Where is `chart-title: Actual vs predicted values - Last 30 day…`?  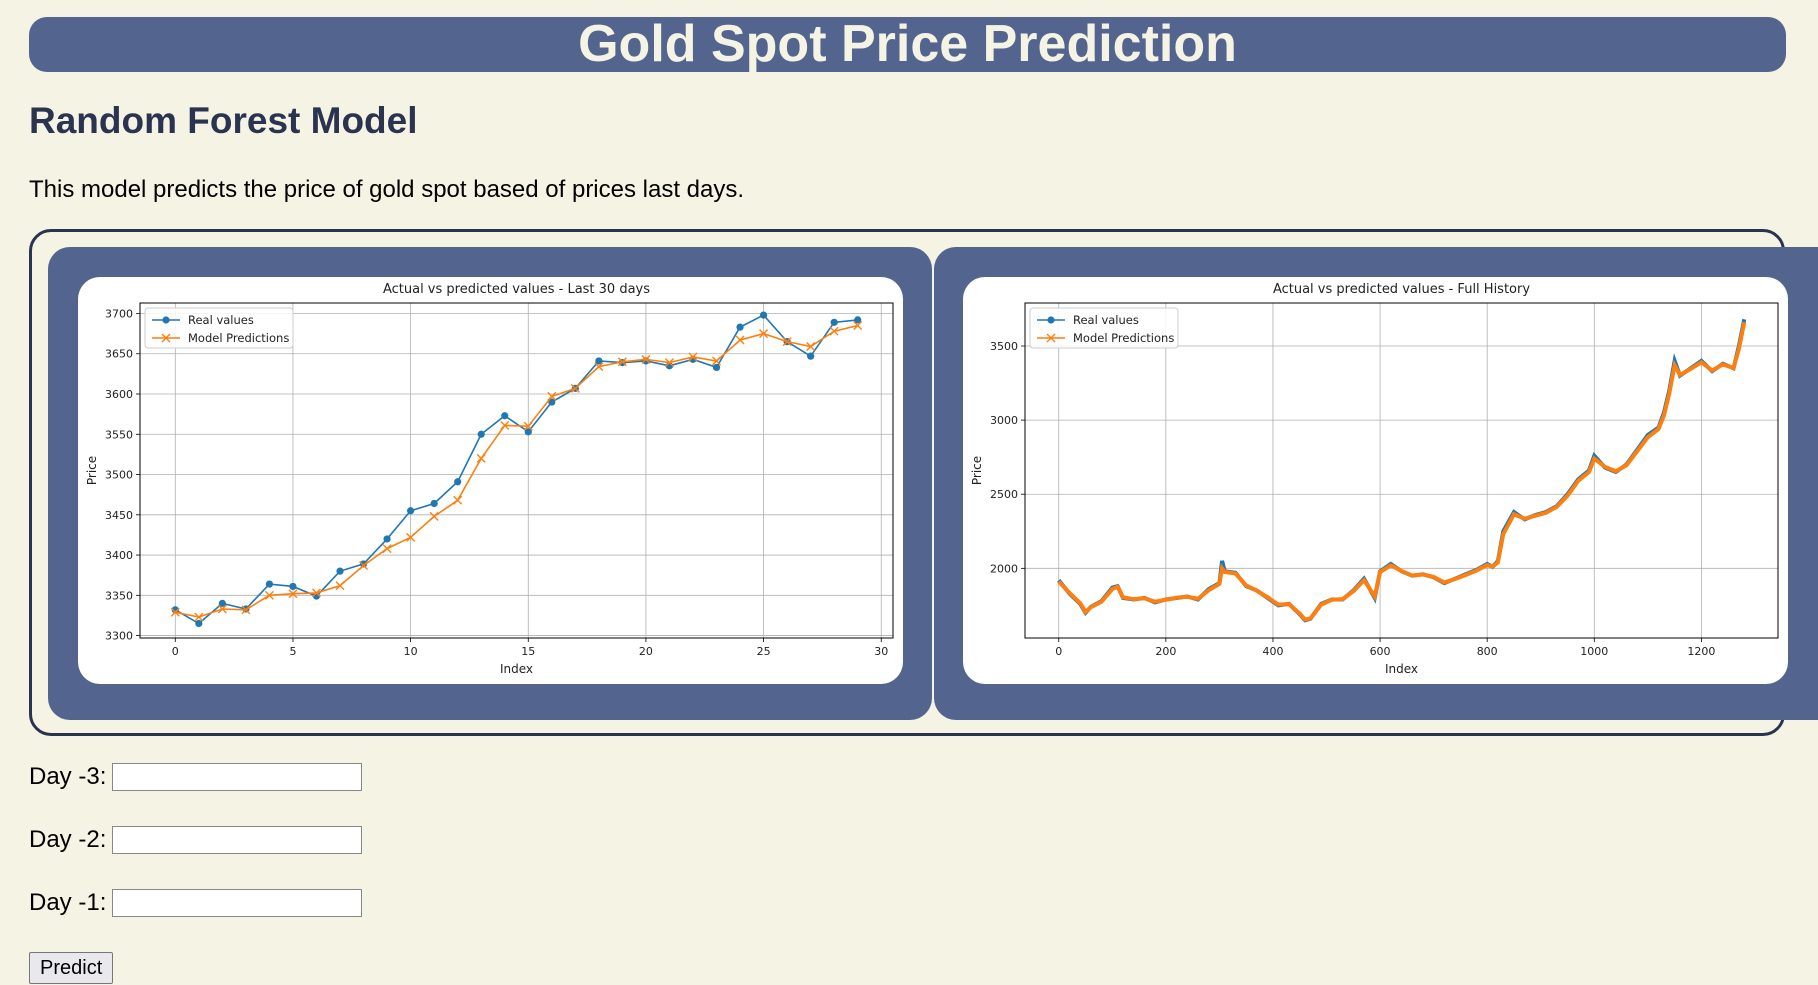
chart-title: Actual vs predicted values - Last 30 day… is located at coordinates (516, 289).